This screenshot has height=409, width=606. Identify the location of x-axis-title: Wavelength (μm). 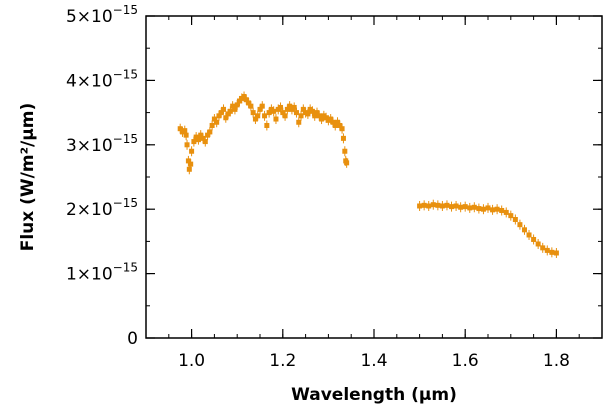
(374, 395).